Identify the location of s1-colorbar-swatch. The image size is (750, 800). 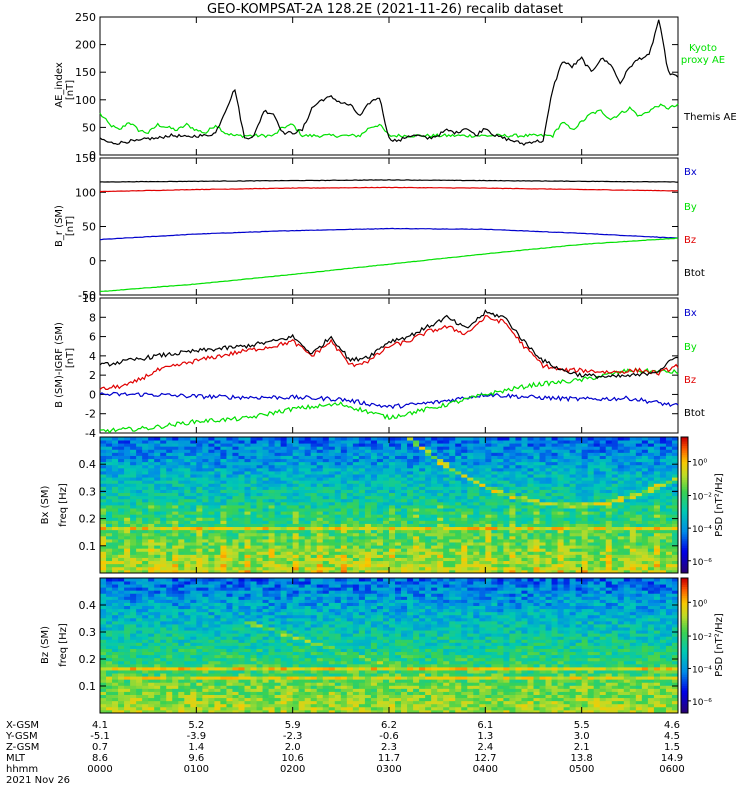
(684, 502).